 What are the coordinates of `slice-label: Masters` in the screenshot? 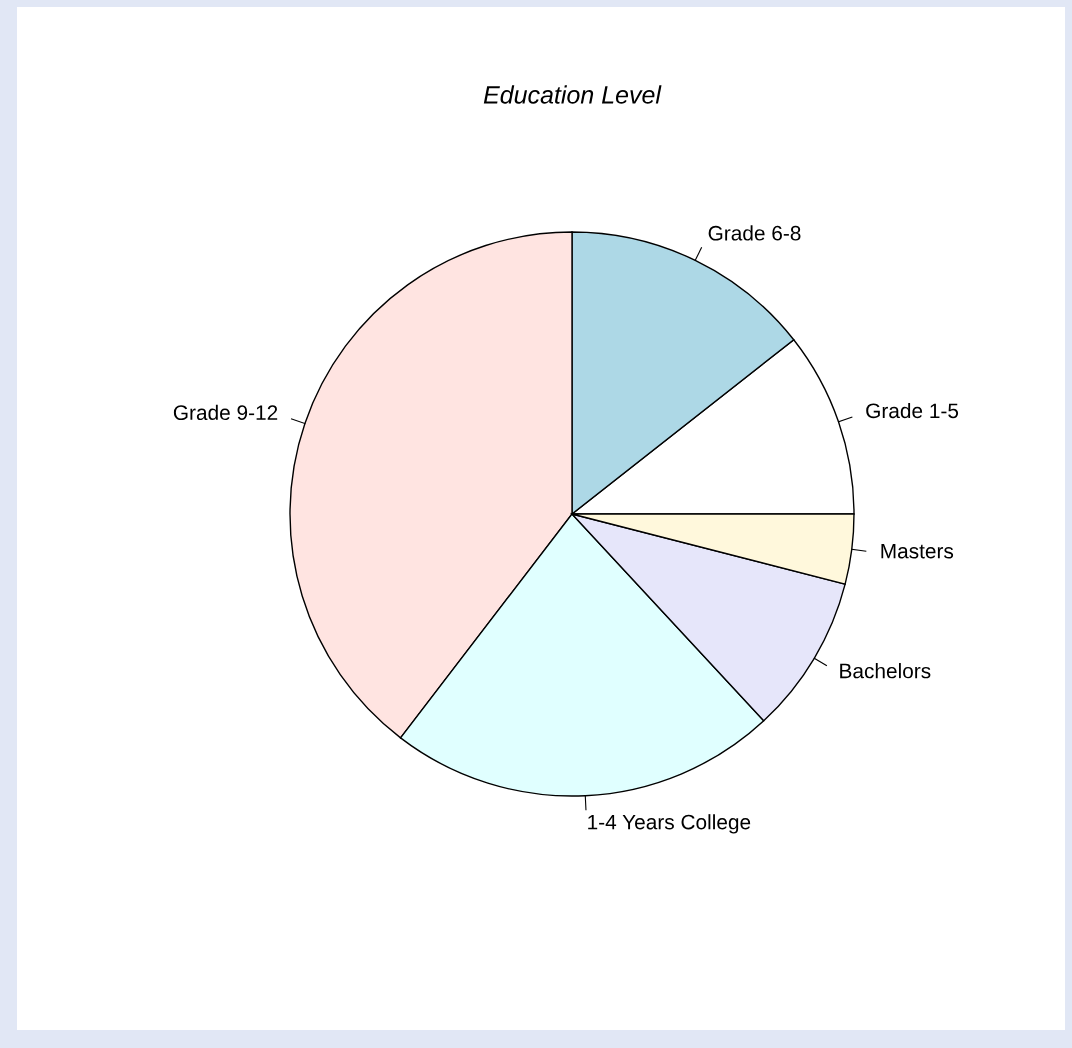 It's located at (917, 551).